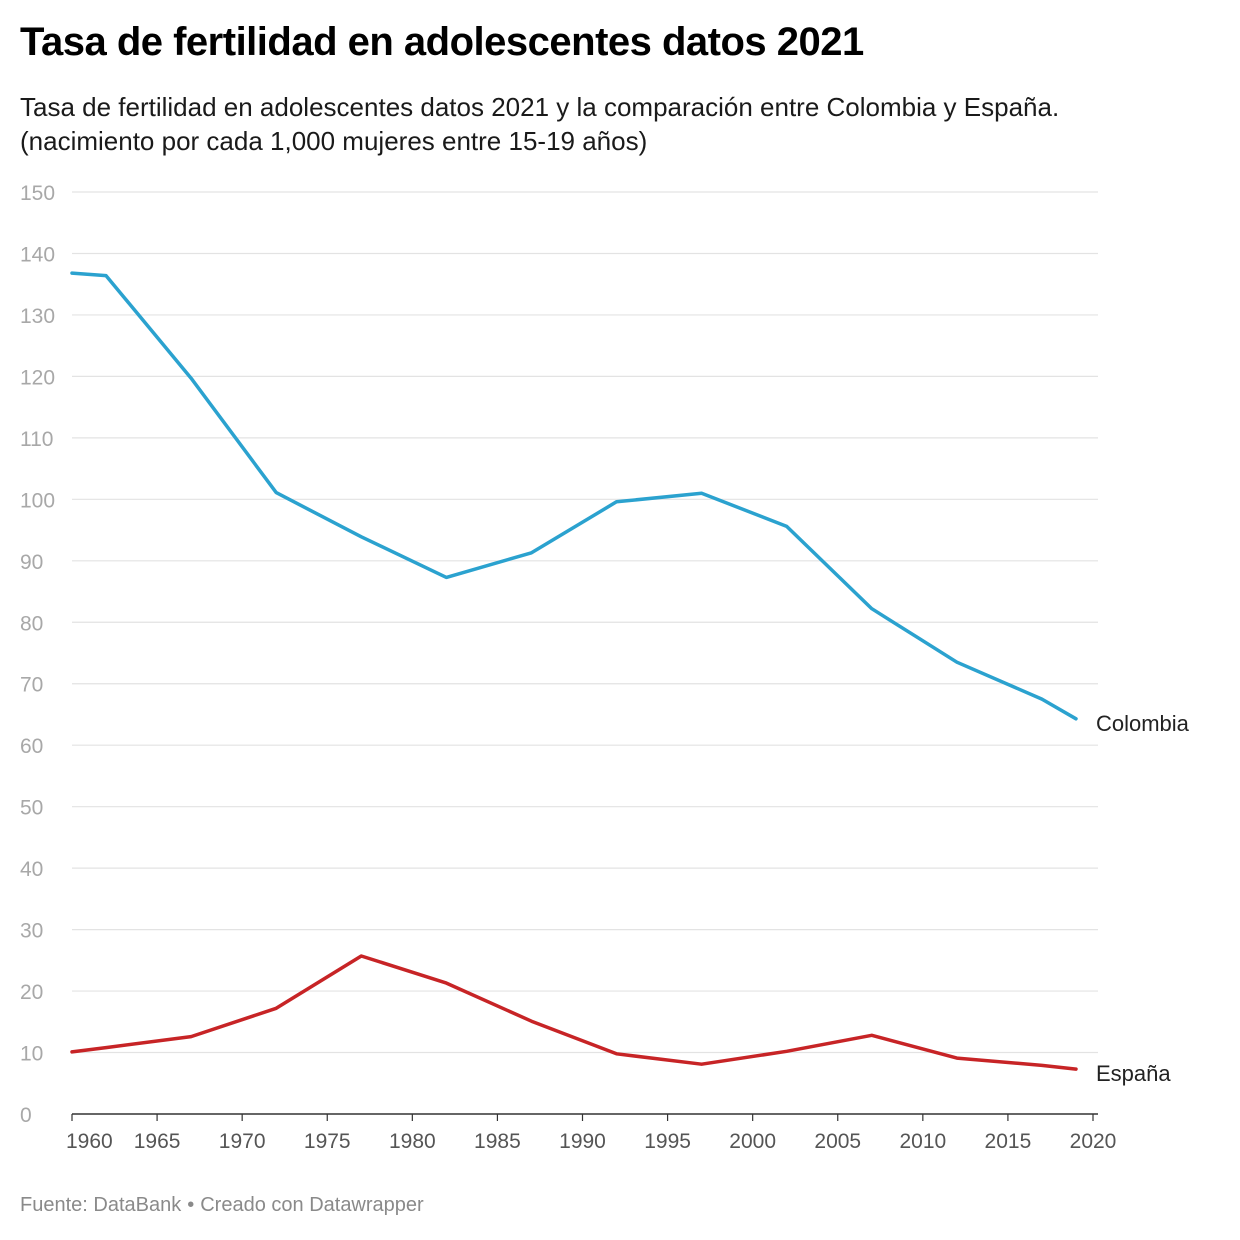 Image resolution: width=1240 pixels, height=1240 pixels. I want to click on series-line-españa, so click(574, 1012).